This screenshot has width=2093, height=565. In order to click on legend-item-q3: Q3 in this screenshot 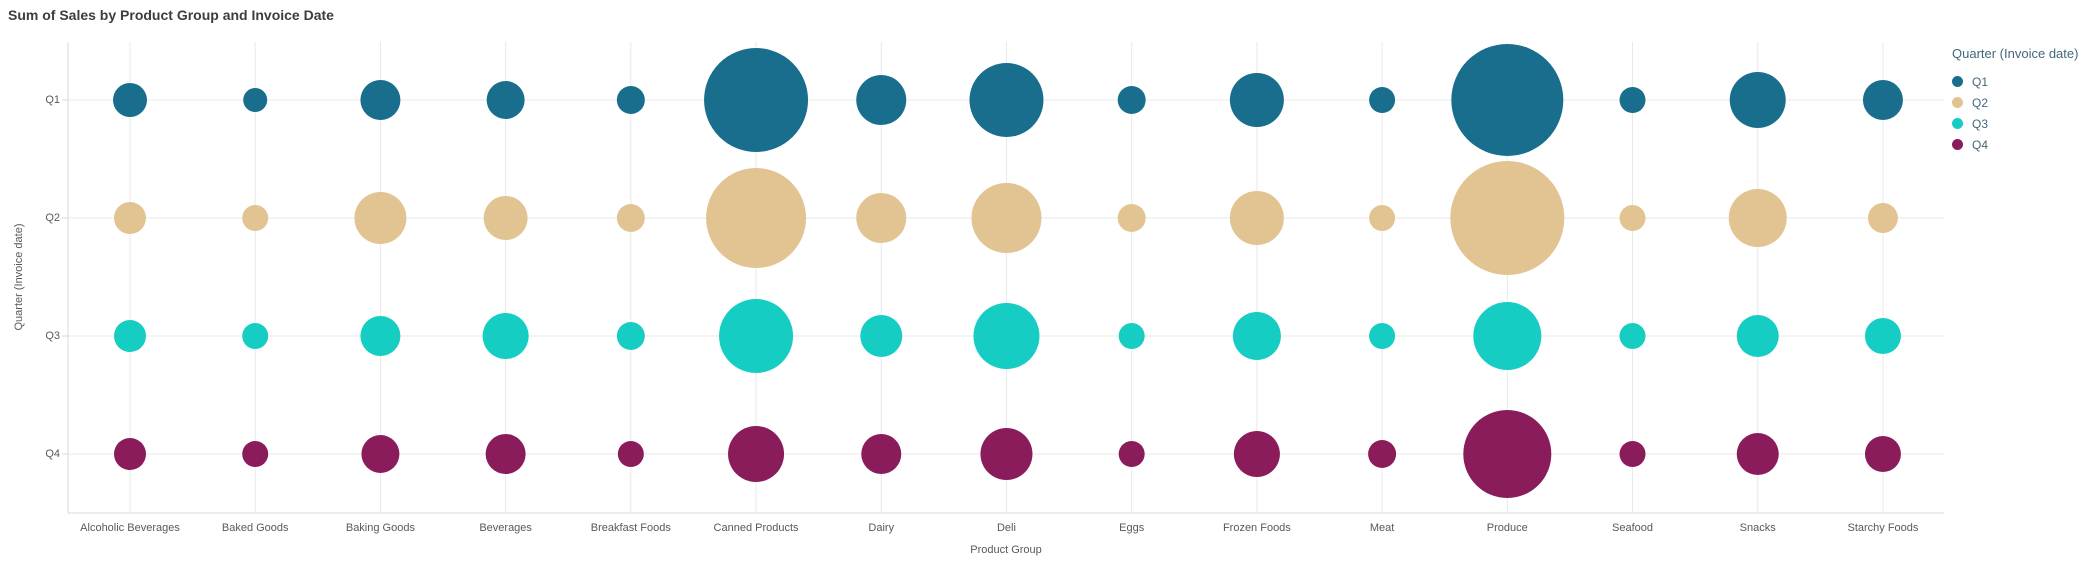, I will do `click(2015, 123)`.